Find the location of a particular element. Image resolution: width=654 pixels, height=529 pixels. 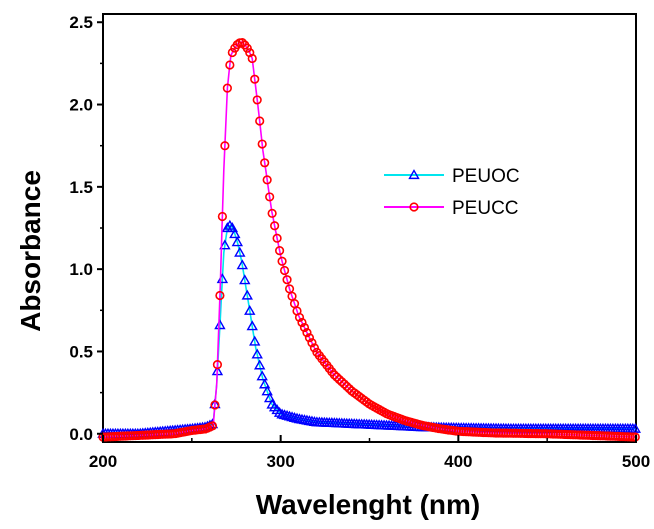

legend-marker-triangle is located at coordinates (414, 174).